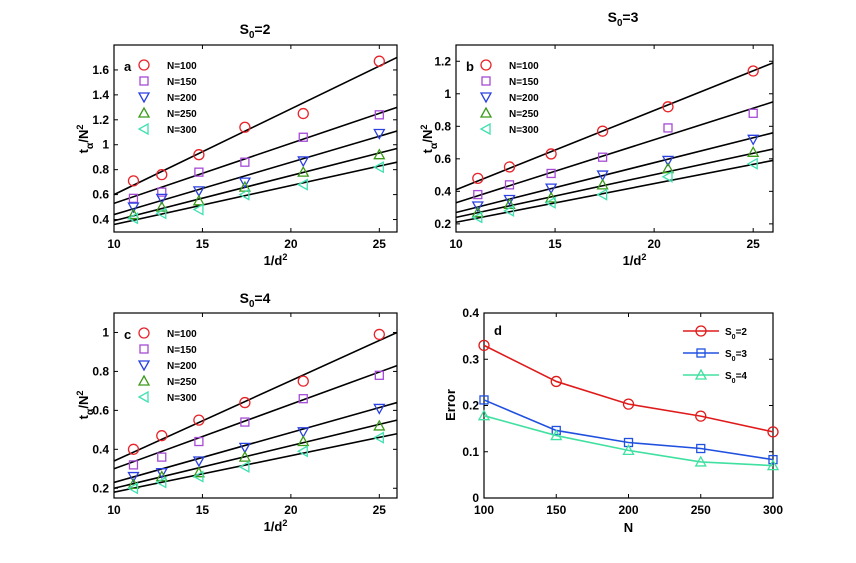  What do you see at coordinates (380, 244) in the screenshot?
I see `x-tick-label: 25` at bounding box center [380, 244].